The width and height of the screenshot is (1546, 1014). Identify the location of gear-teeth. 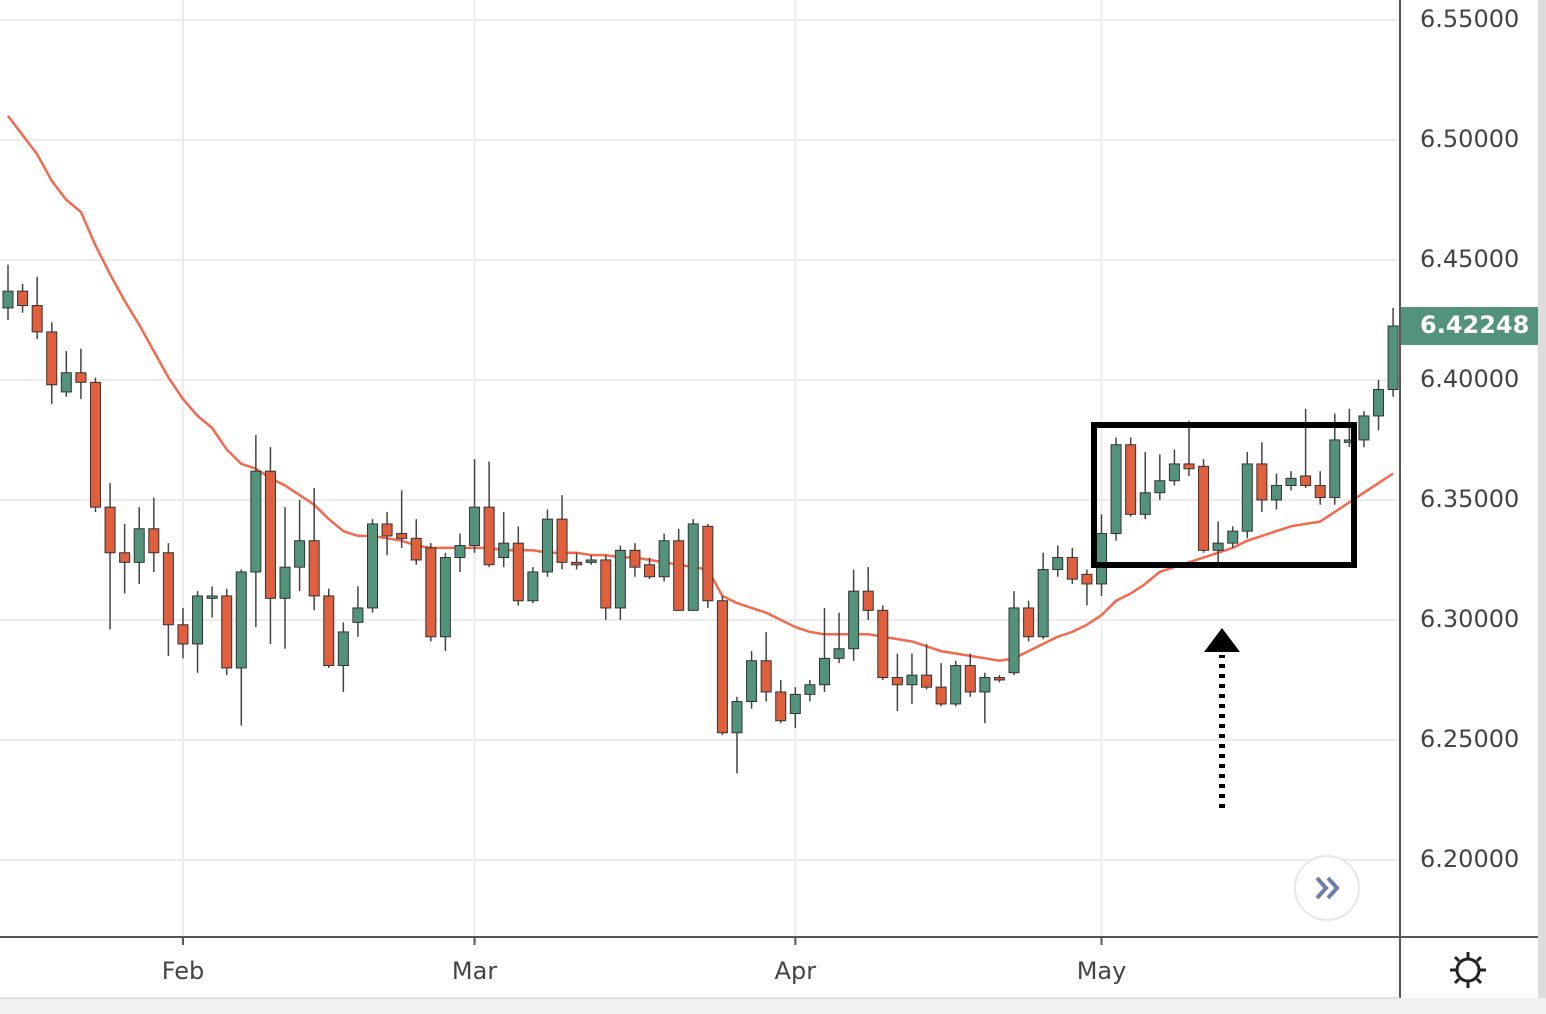
(1468, 970).